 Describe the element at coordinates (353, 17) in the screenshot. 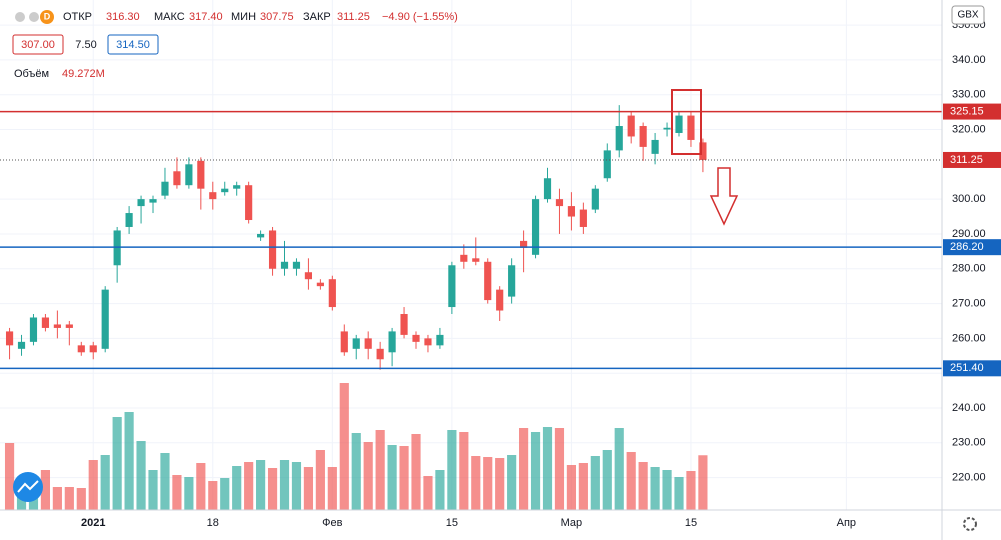

I see `value: 311.25` at that location.